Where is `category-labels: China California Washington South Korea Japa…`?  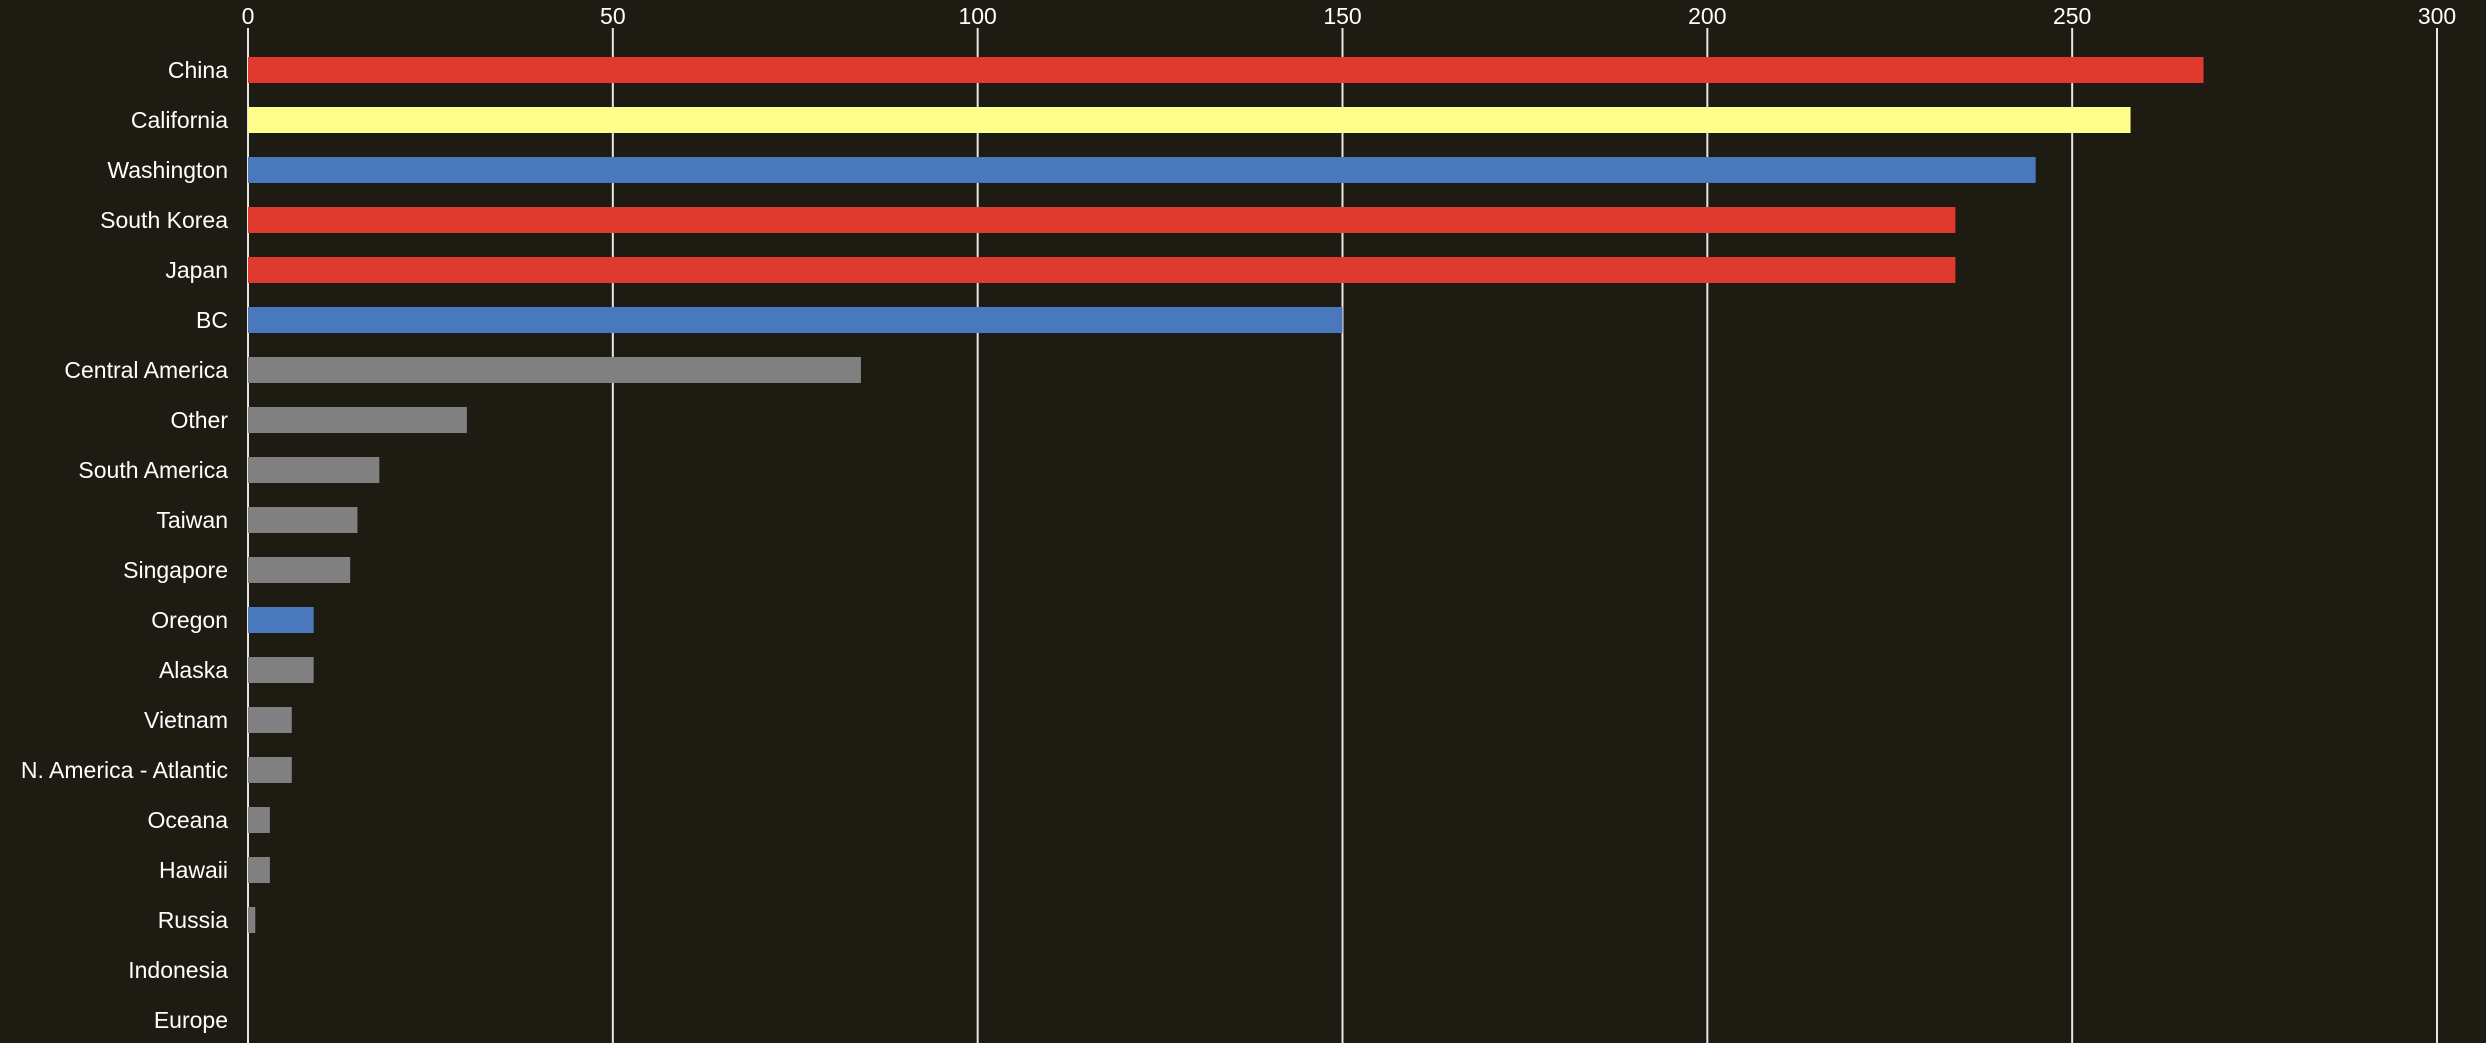
category-labels: China California Washington South Korea Japa… is located at coordinates (124, 545).